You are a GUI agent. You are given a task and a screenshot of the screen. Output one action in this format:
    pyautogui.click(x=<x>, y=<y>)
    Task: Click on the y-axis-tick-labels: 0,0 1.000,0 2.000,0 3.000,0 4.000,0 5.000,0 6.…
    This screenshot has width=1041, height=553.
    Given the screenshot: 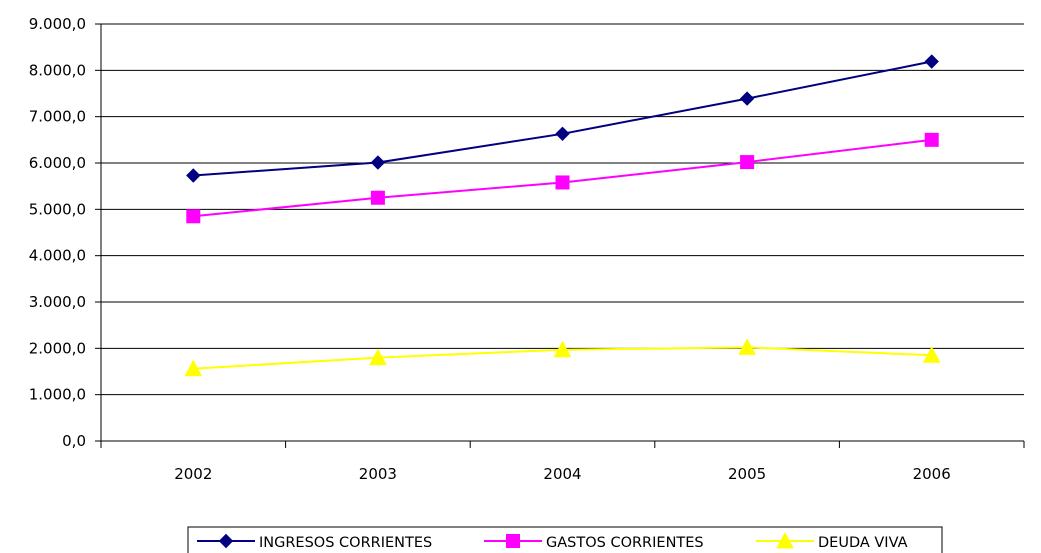 What is the action you would take?
    pyautogui.click(x=57, y=232)
    